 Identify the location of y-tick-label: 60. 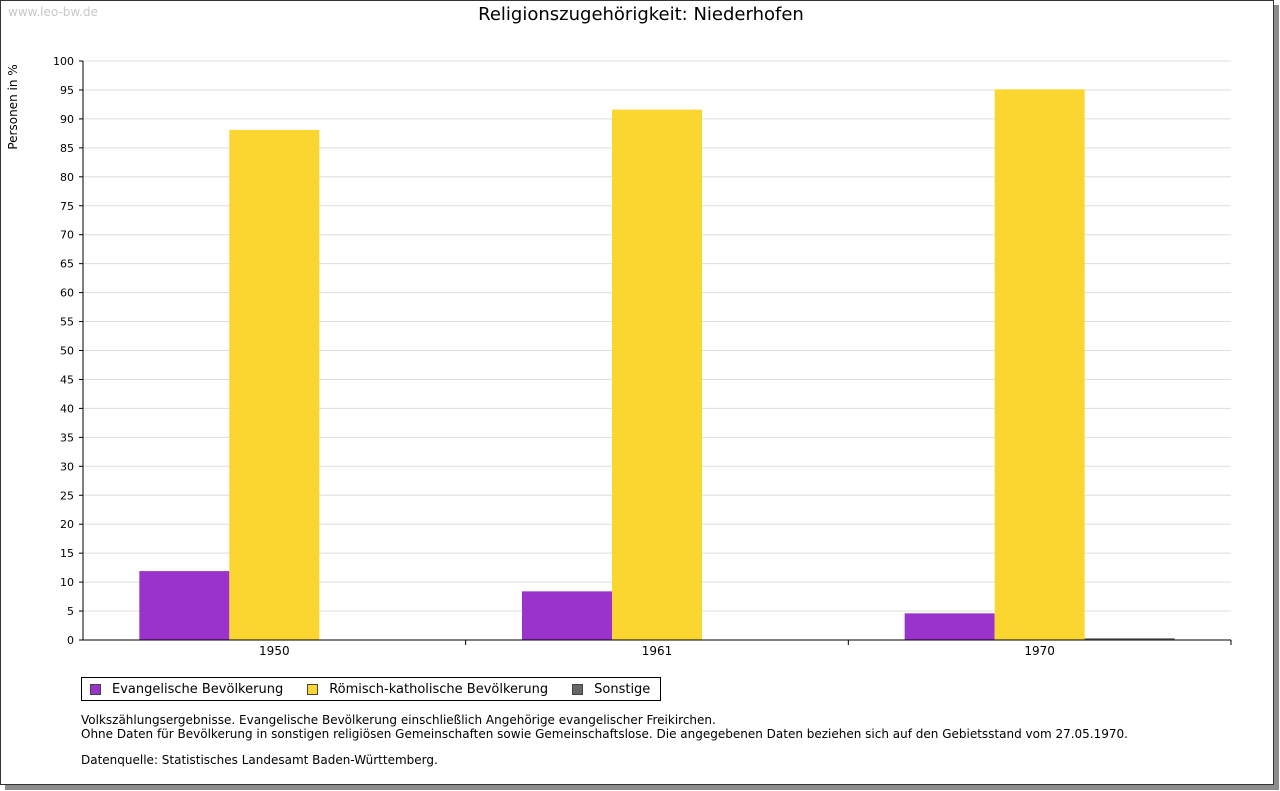
(67, 293).